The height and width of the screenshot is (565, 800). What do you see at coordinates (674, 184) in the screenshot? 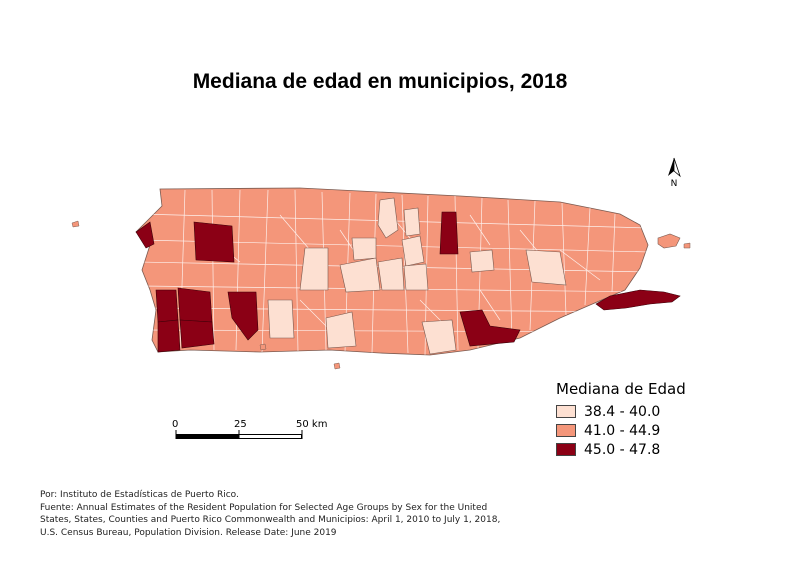
I see `north-label: N` at bounding box center [674, 184].